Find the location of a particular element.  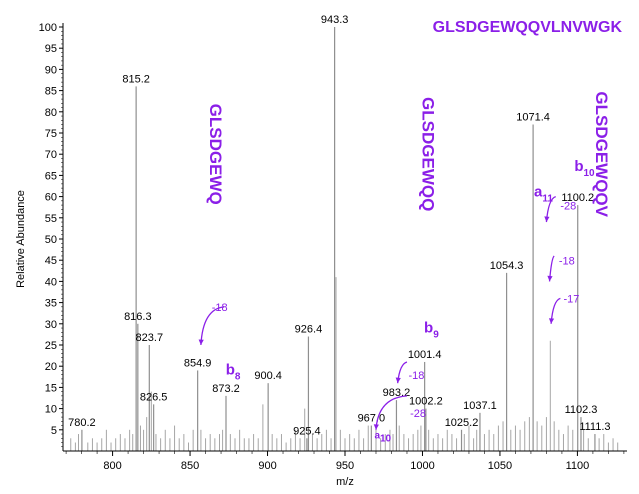

y-axis: 5 10 15 20 25 30 35 40 45 50 55 60 65 70 75 80 85 90 95 100 is located at coordinates (51, 235).